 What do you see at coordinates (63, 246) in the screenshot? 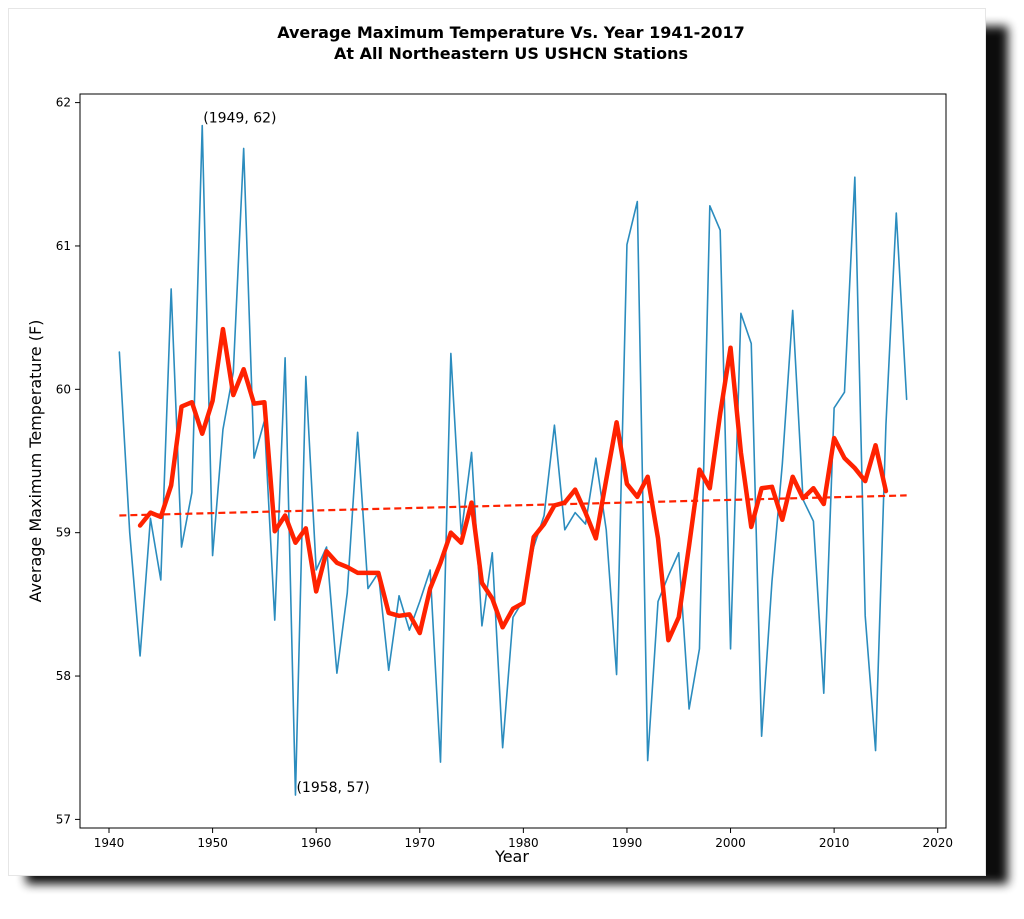
I see `y-tick-label: 61` at bounding box center [63, 246].